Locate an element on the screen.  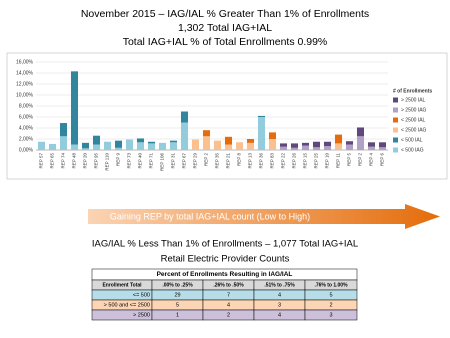
x-tick-label: REP 73 is located at coordinates (129, 161).